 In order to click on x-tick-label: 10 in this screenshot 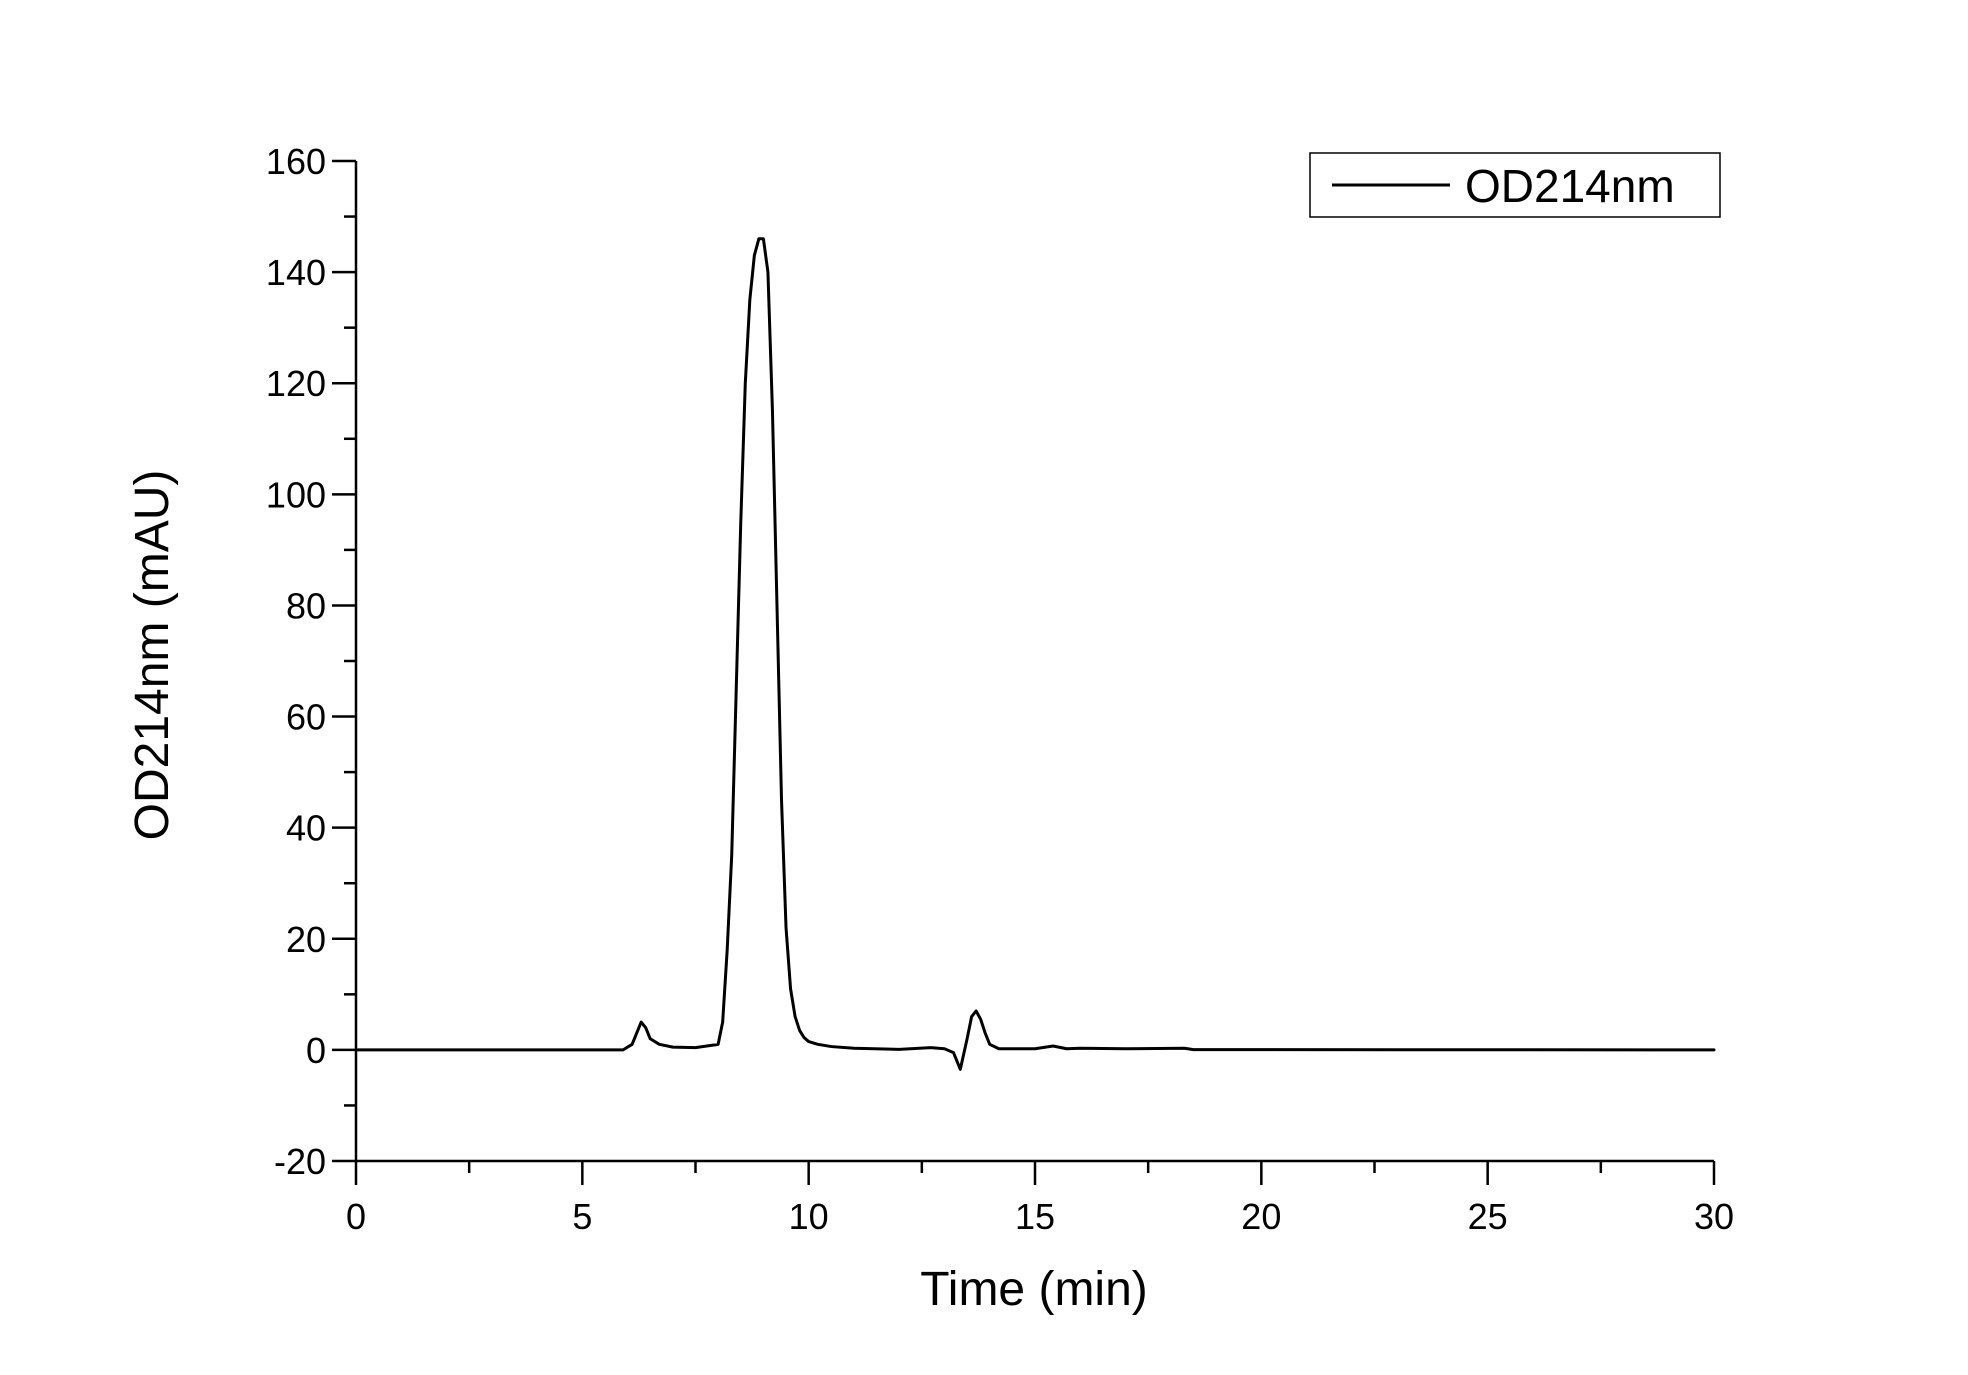, I will do `click(809, 1216)`.